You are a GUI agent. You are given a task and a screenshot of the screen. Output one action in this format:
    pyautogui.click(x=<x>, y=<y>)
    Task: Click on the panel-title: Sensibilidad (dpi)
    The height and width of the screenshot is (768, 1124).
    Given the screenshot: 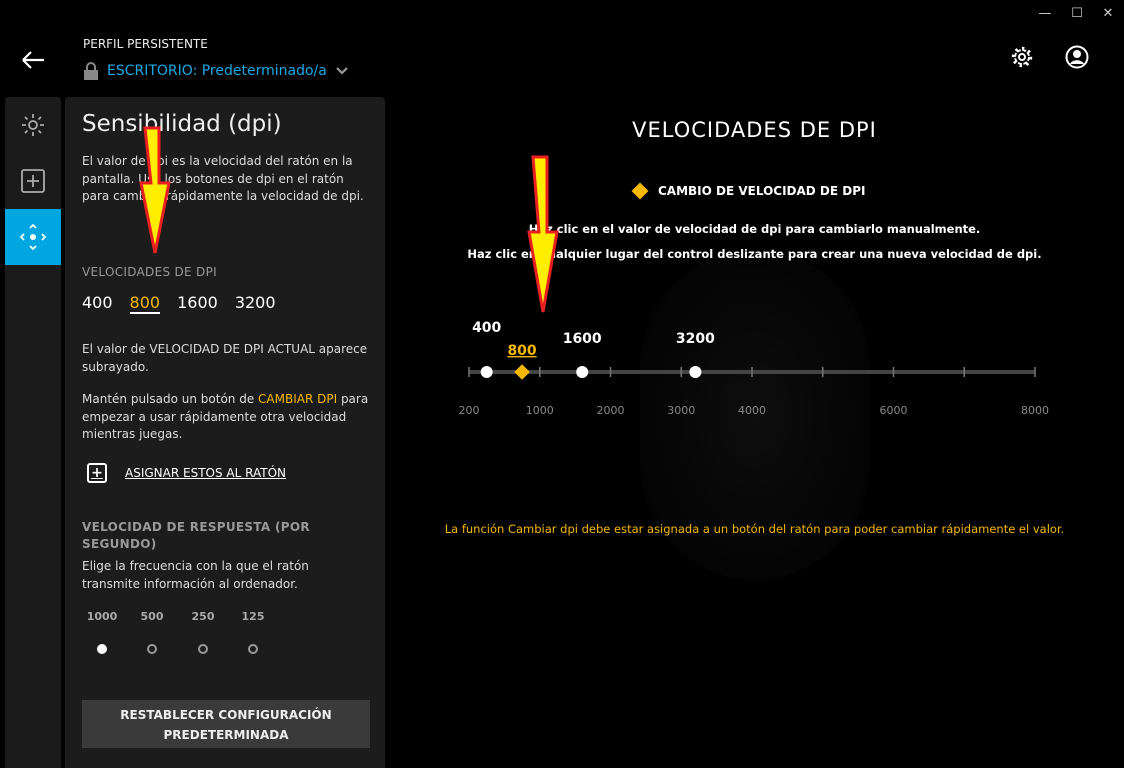 What is the action you would take?
    pyautogui.click(x=182, y=124)
    